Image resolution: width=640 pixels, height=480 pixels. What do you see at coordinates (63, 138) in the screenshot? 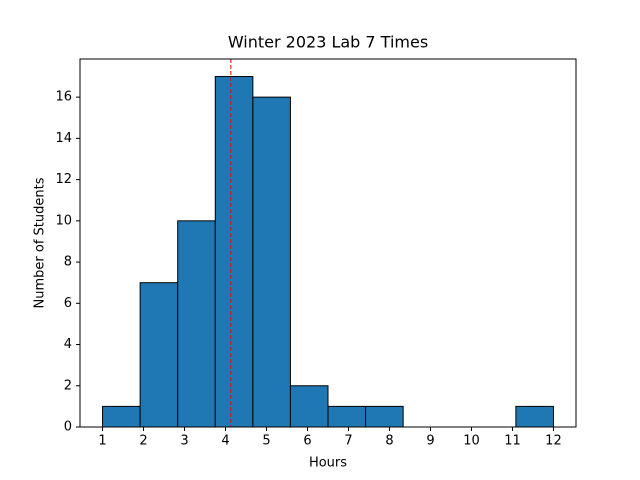
I see `y-tick-label: 14` at bounding box center [63, 138].